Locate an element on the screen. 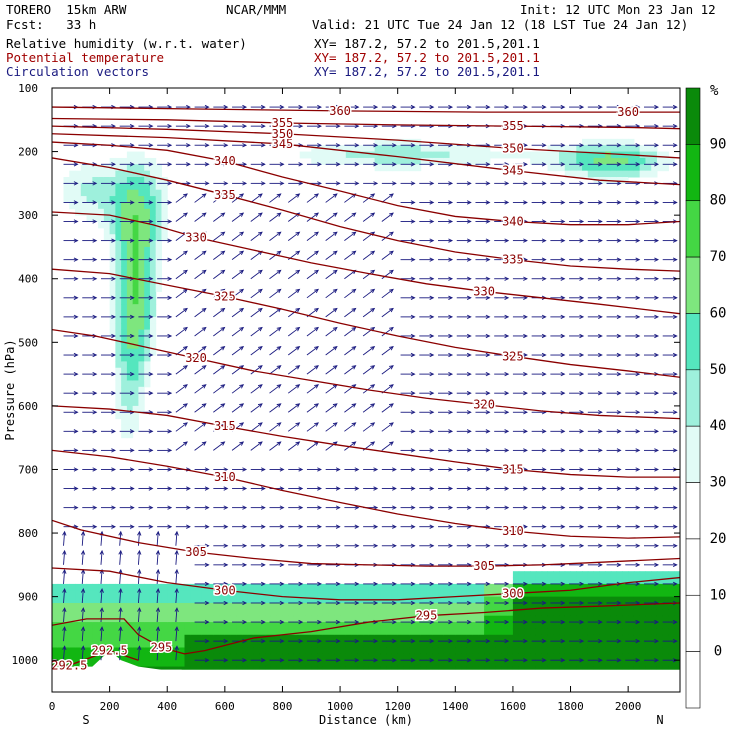 This screenshot has height=740, width=740. y-tick-label: 800 is located at coordinates (28, 533).